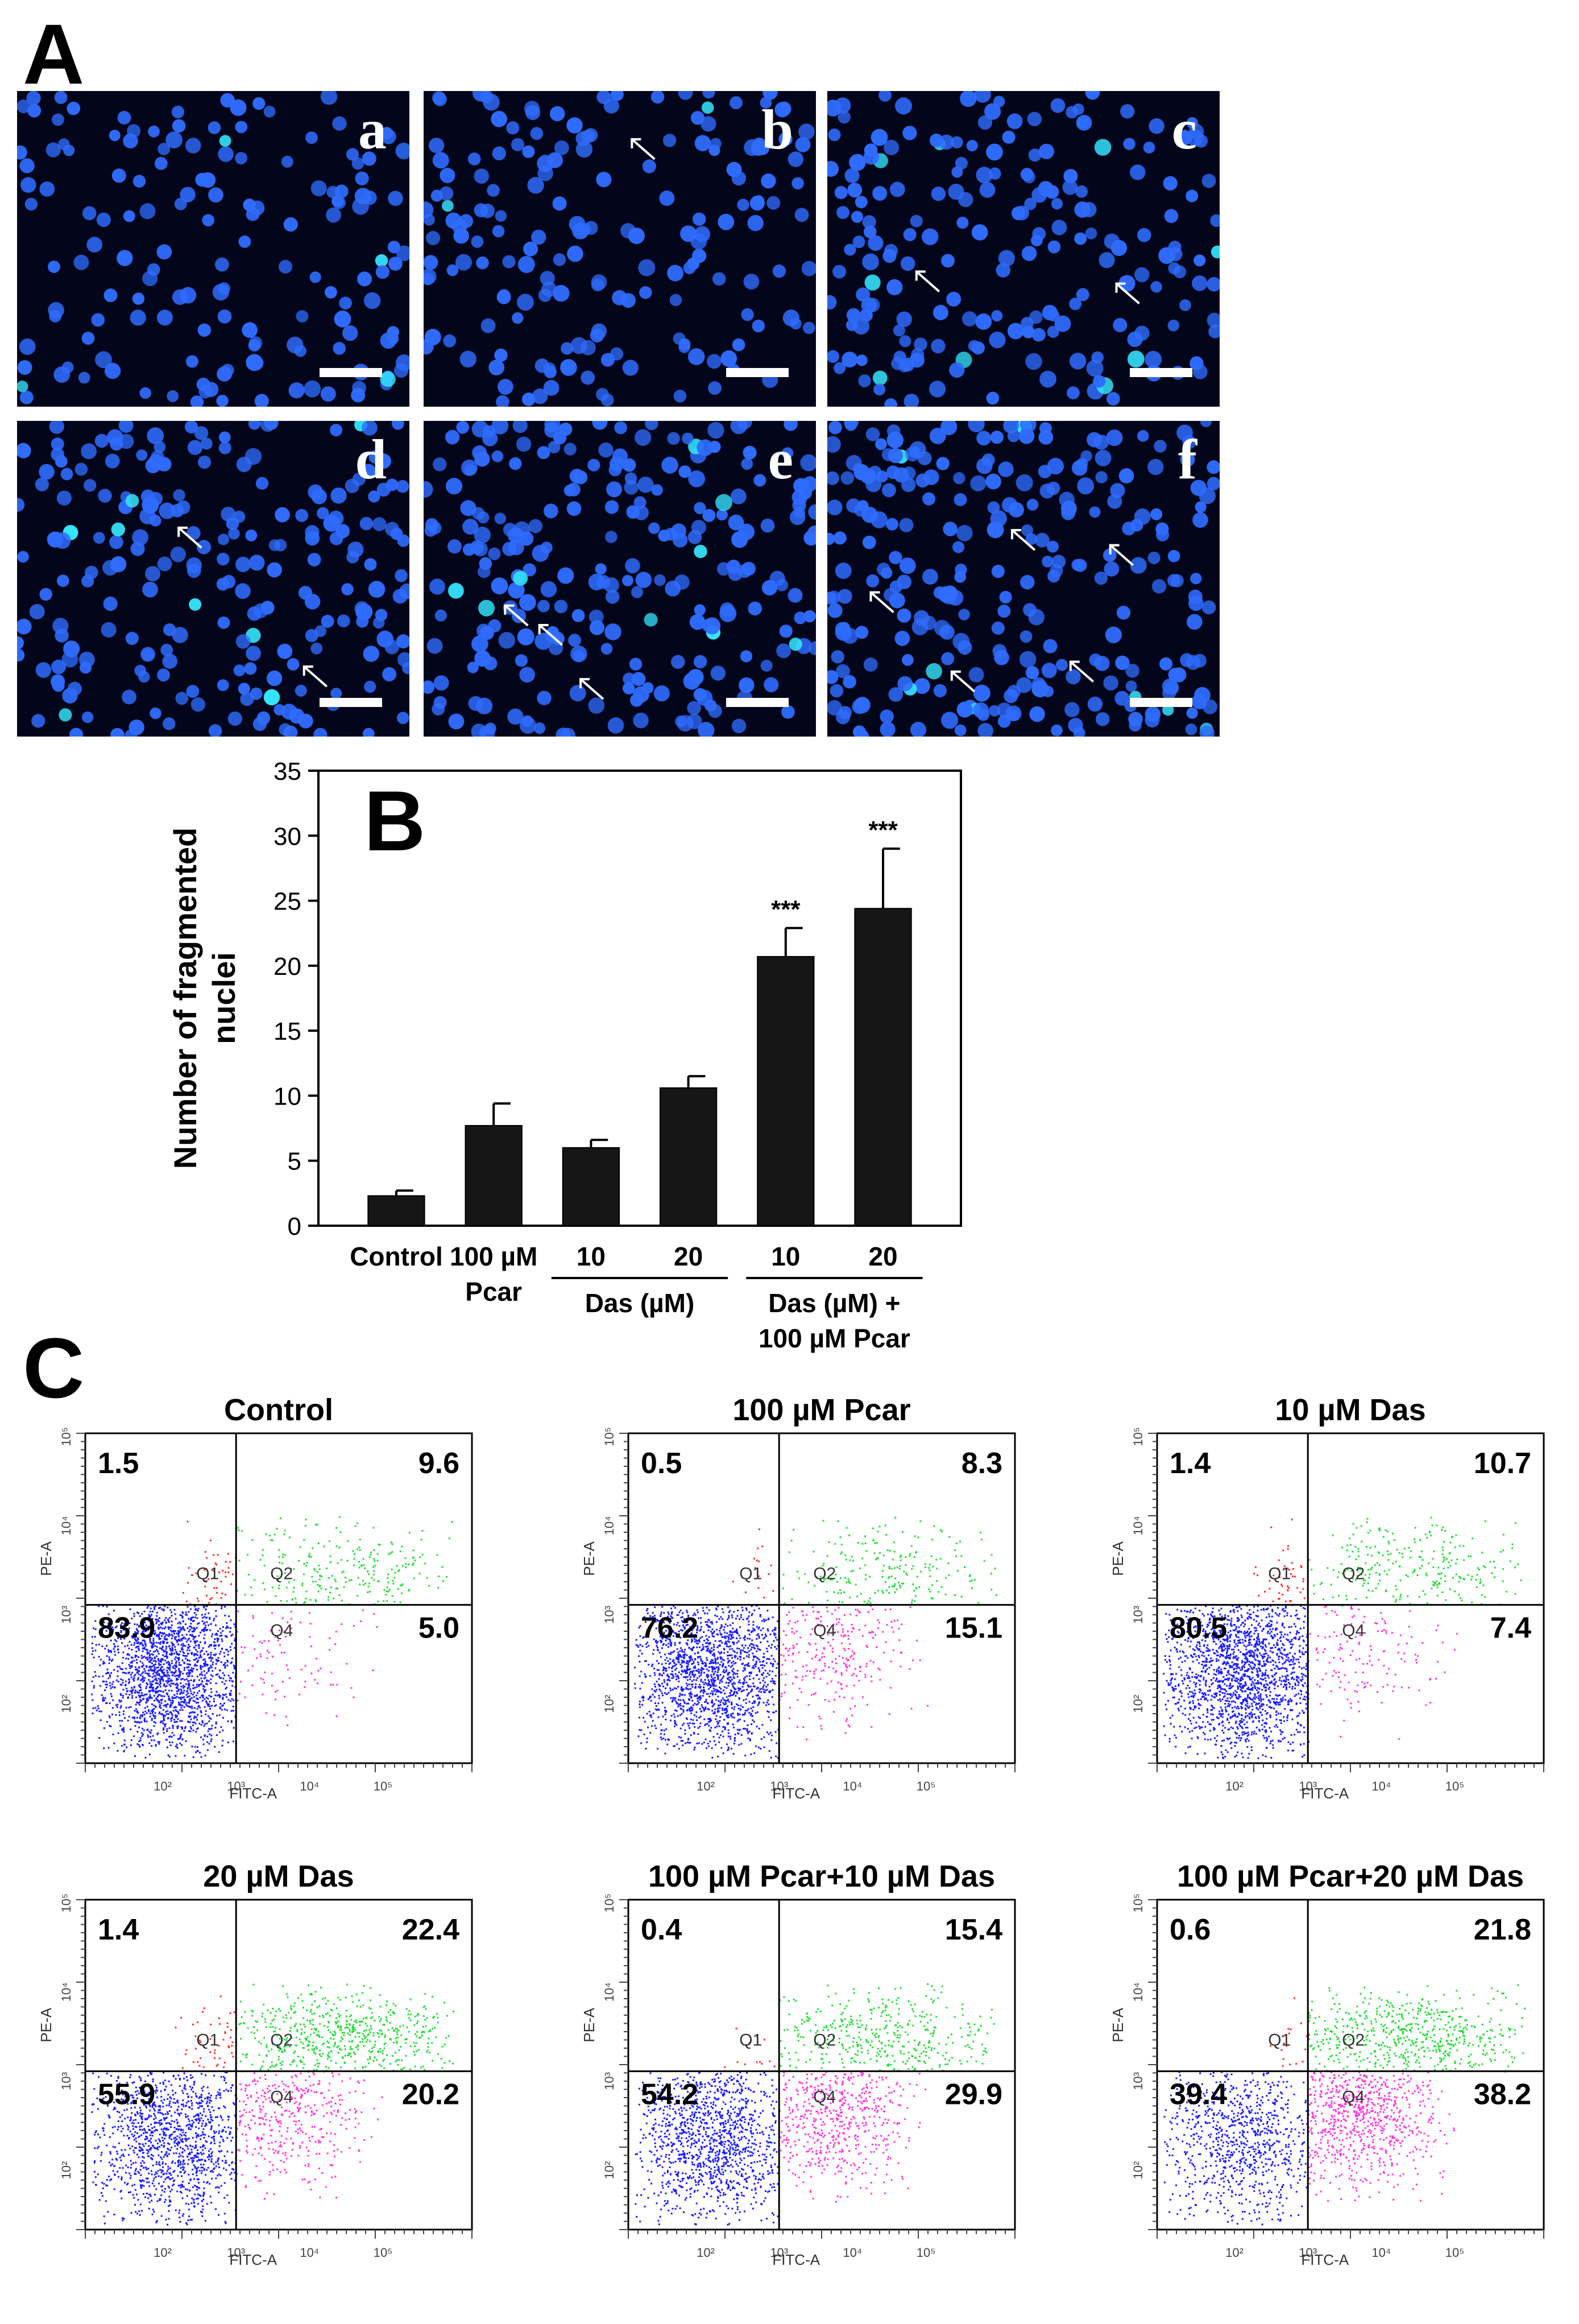 The image size is (1579, 2324). Describe the element at coordinates (609, 1992) in the screenshot. I see `y-tick-label: 10⁴` at that location.